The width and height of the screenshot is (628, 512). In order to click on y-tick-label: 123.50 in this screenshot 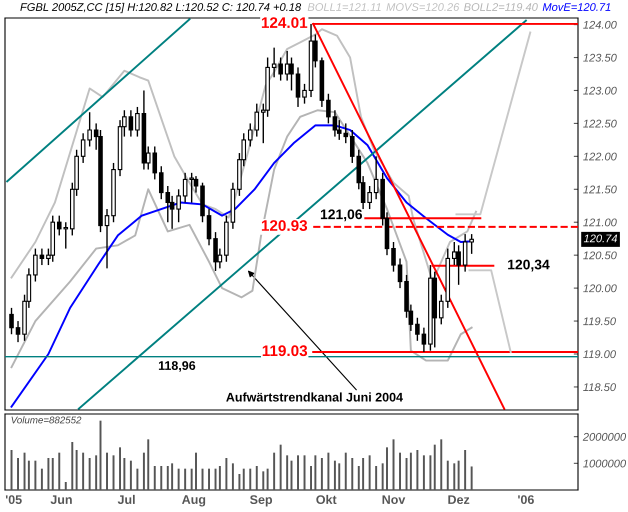, I will do `click(600, 58)`.